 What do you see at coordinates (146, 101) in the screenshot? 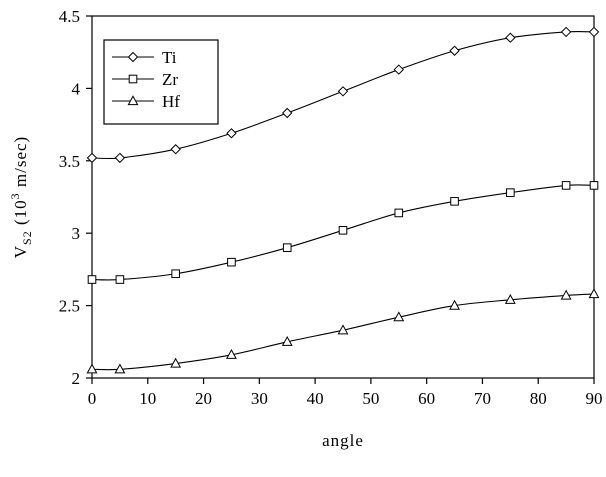
I see `legend-item-hf: Hf` at bounding box center [146, 101].